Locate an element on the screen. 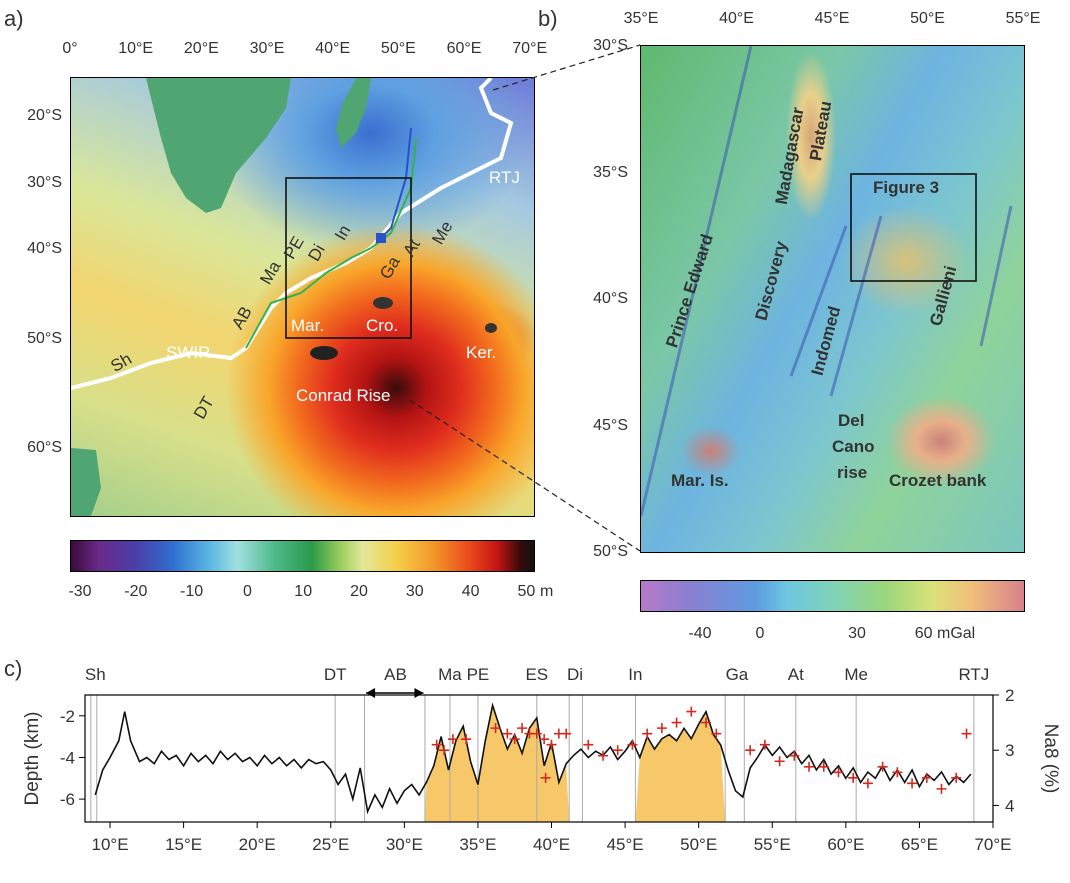 The width and height of the screenshot is (1070, 883). panel-b-colorbar is located at coordinates (832, 596).